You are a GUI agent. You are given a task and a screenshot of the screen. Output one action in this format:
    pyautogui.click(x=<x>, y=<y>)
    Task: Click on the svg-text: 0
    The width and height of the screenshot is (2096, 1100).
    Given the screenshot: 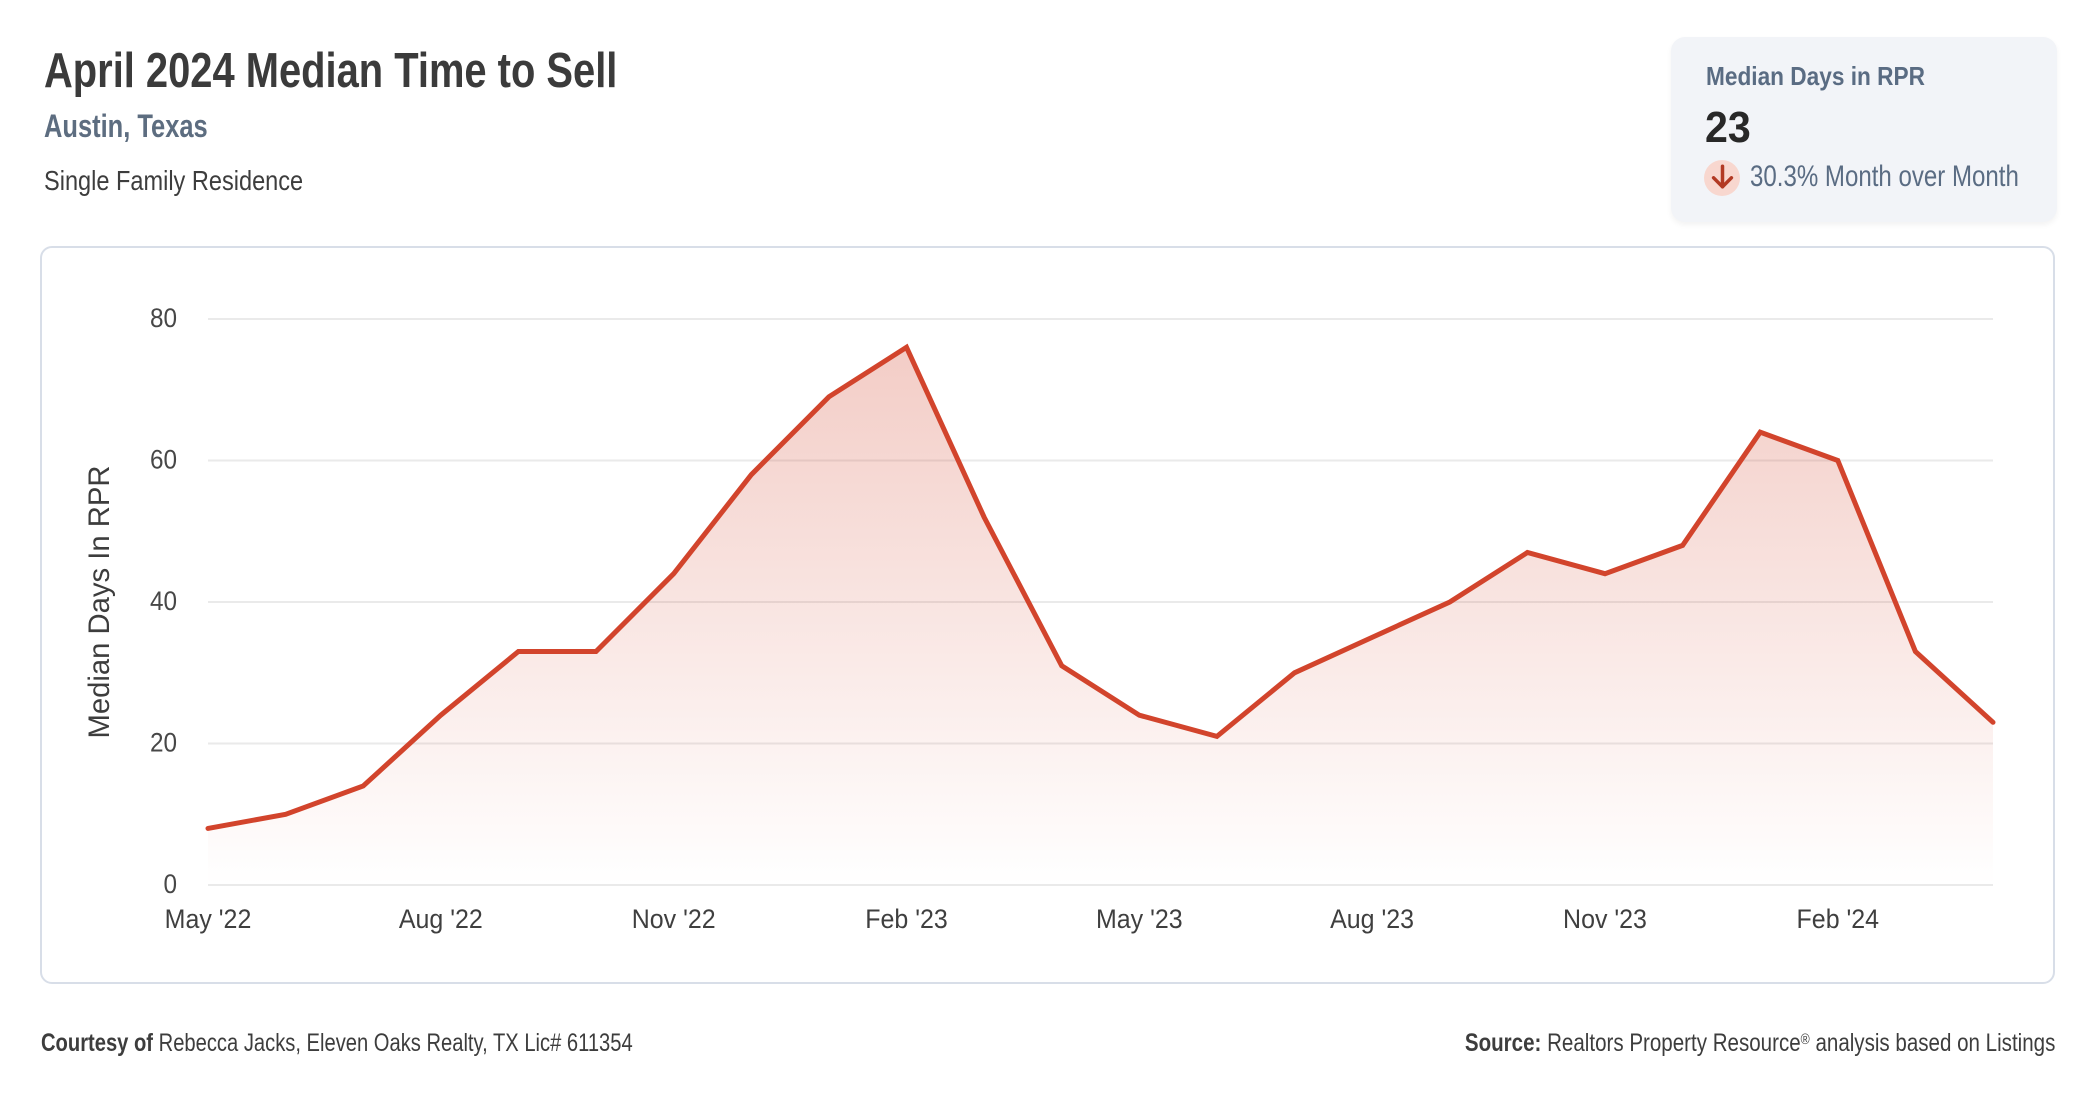 What is the action you would take?
    pyautogui.click(x=170, y=884)
    